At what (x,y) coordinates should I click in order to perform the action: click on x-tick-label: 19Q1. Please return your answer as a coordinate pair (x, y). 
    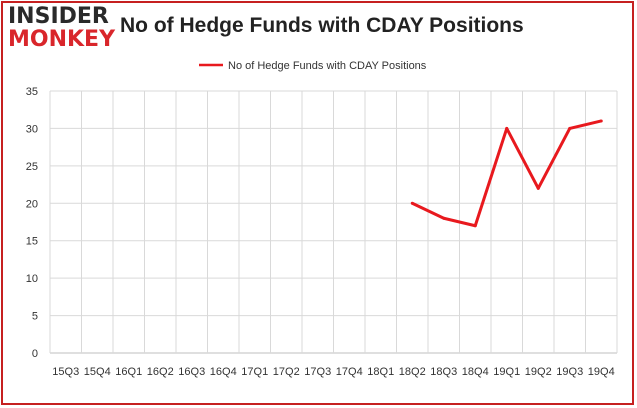
    Looking at the image, I should click on (506, 372).